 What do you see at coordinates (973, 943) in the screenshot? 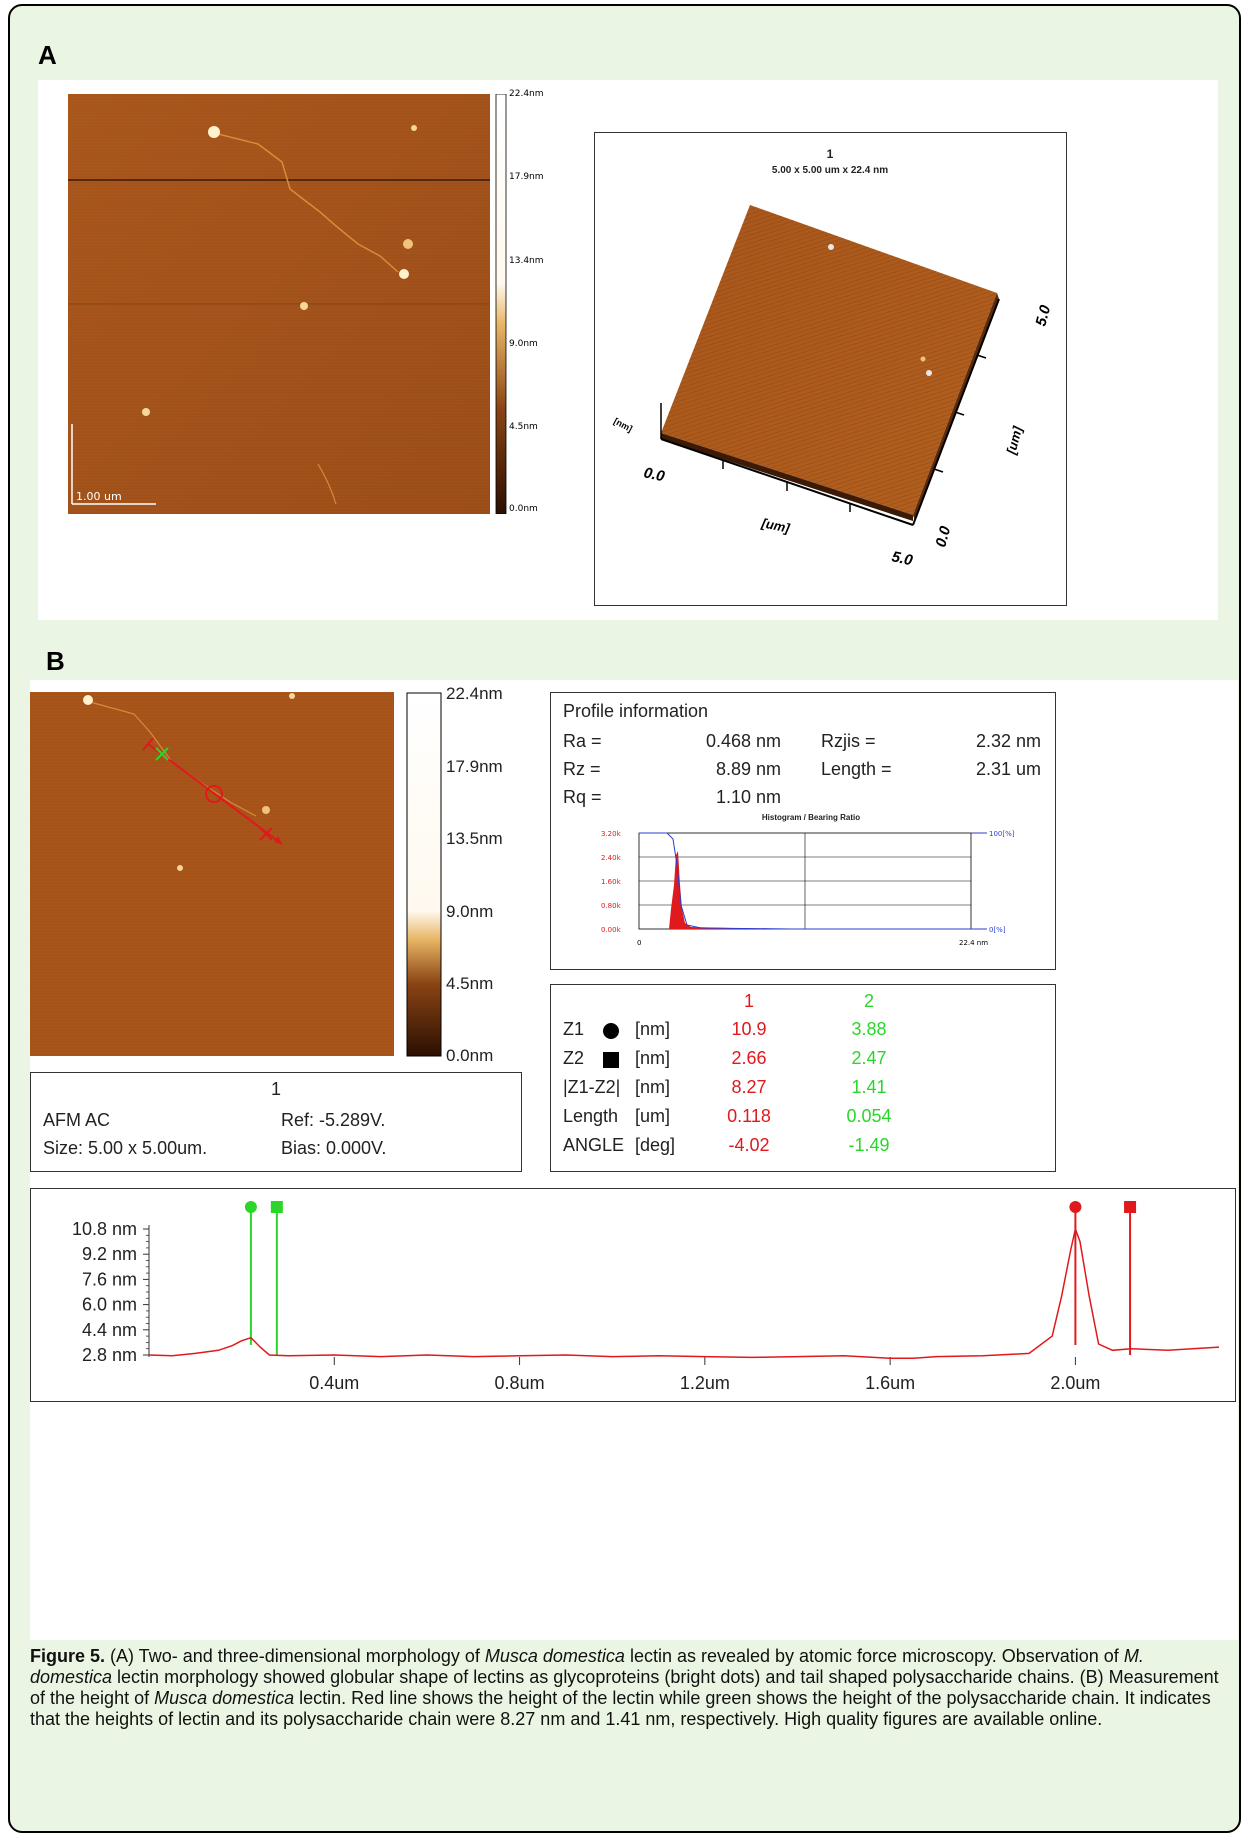
I see `histogram-x-end: 22.4 nm` at bounding box center [973, 943].